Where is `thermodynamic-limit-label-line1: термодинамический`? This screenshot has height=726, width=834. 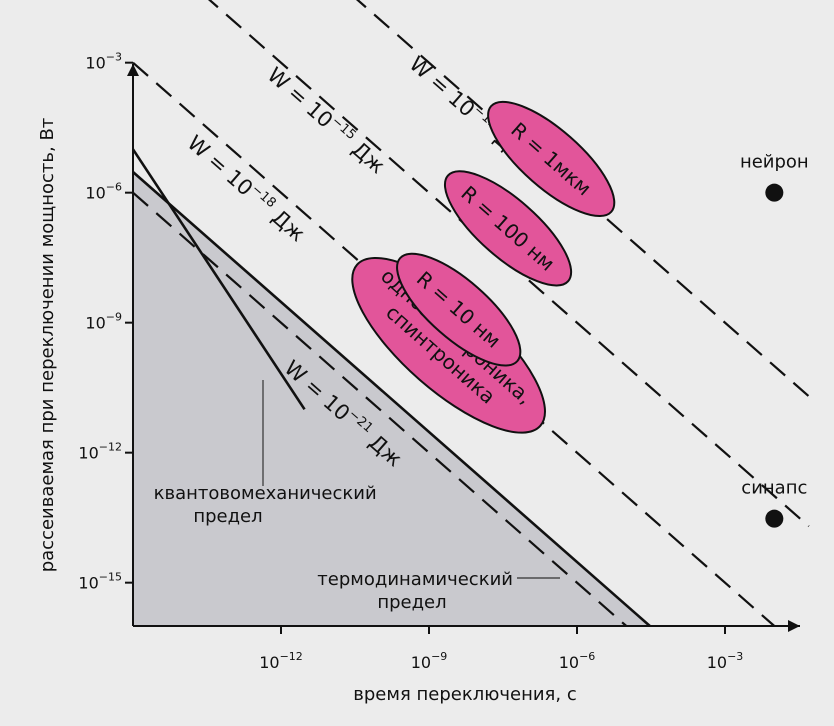
thermodynamic-limit-label-line1: термодинамический is located at coordinates (415, 579).